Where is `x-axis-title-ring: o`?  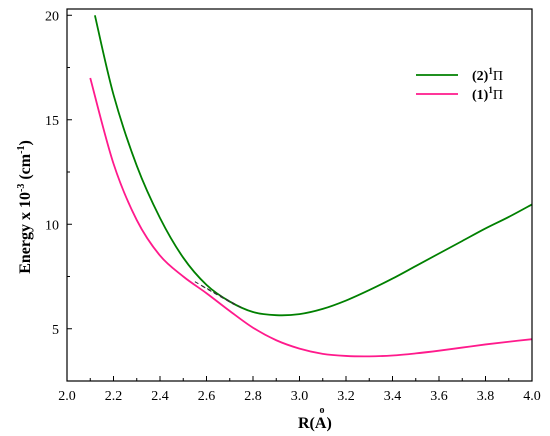
x-axis-title-ring: o is located at coordinates (322, 410).